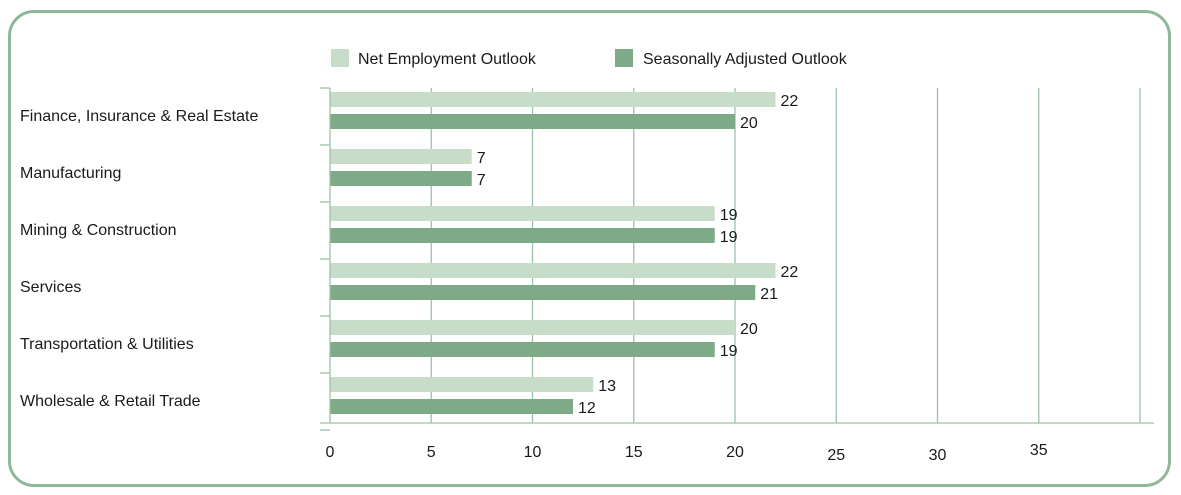 Image resolution: width=1181 pixels, height=495 pixels. I want to click on category-label: Wholesale & Retail Trade, so click(110, 401).